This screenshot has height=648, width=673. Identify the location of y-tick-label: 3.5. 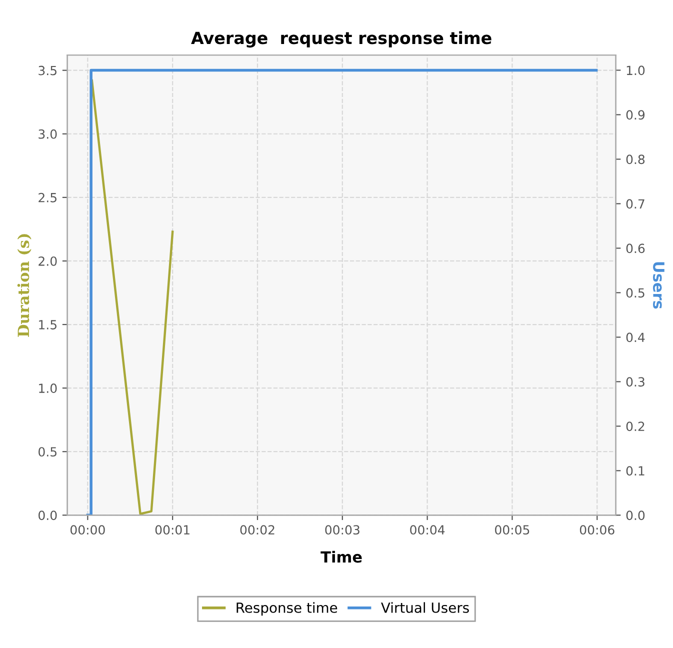
(47, 71).